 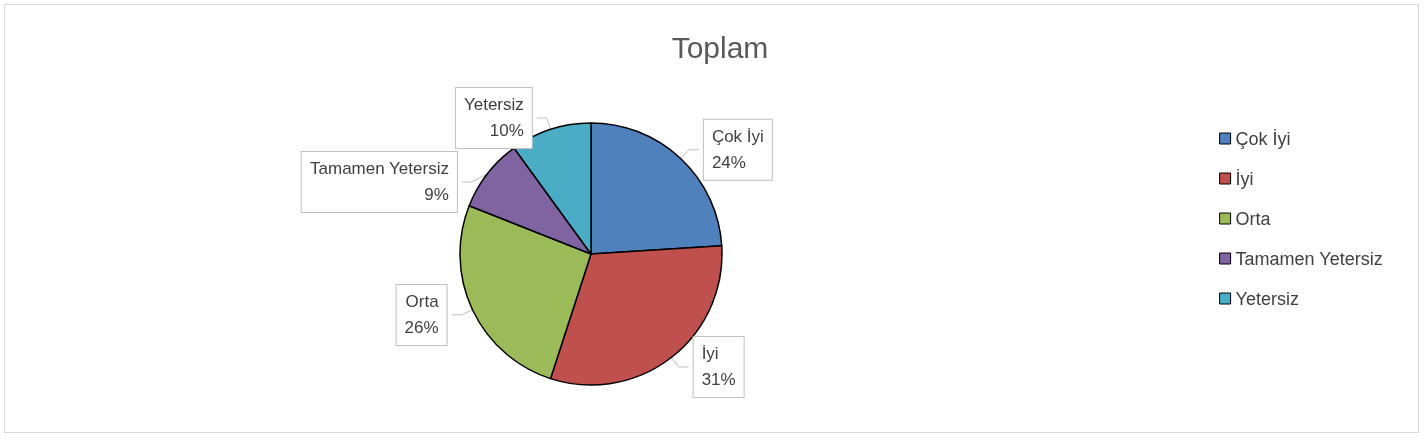 I want to click on slice-label: Tamamen Yetersiz, so click(x=379, y=169).